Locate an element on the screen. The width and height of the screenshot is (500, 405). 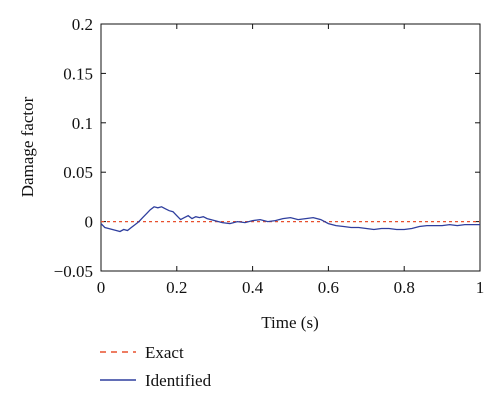
series-layer is located at coordinates (290, 219).